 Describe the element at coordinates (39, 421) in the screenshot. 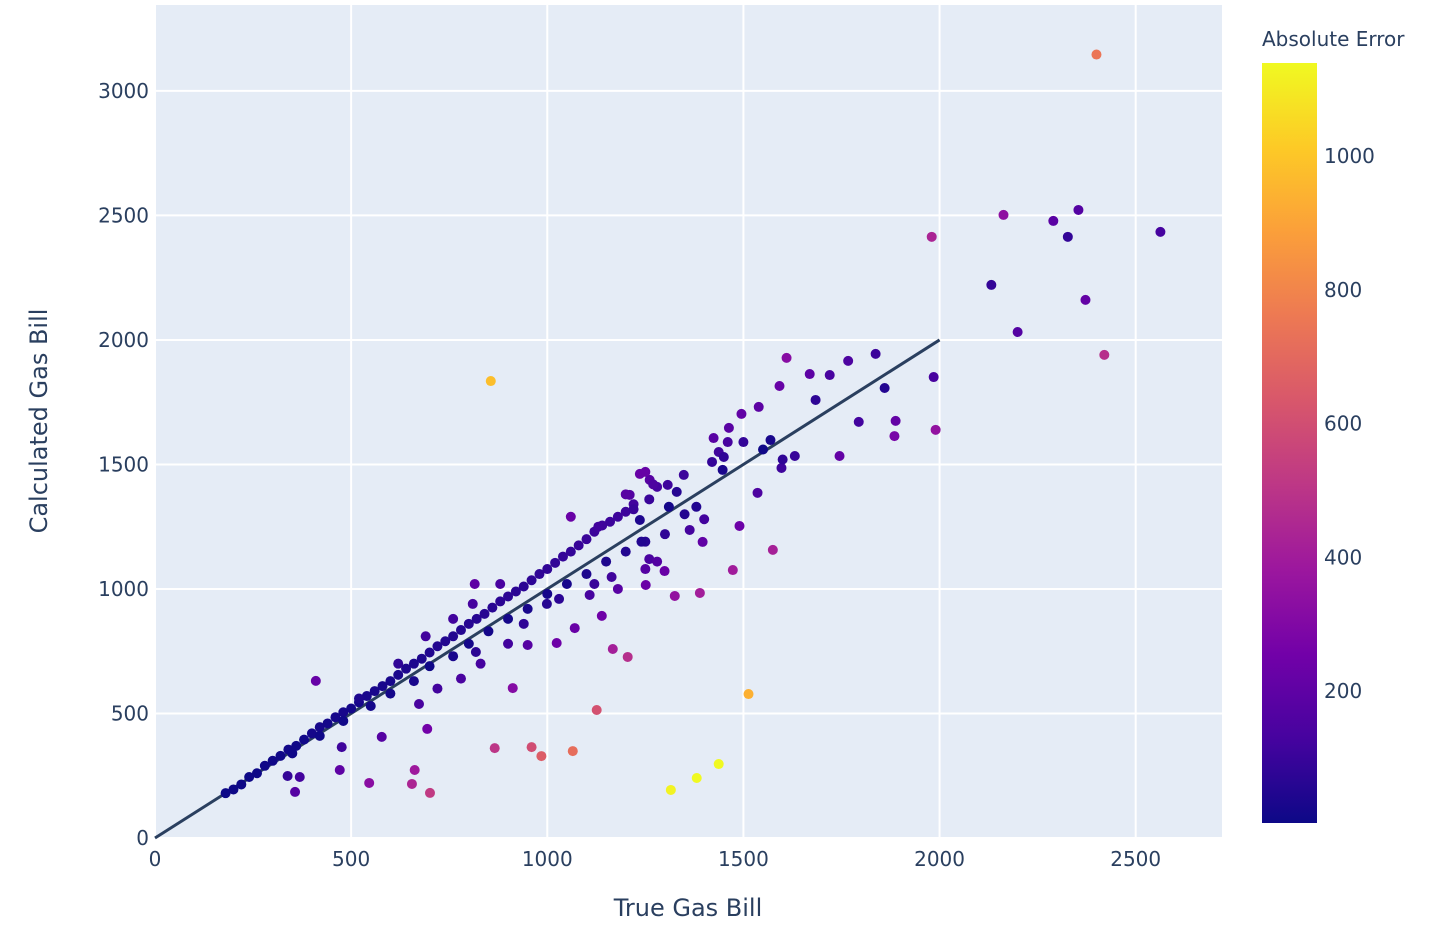

I see `y-axis-title: Calculated Gas Bill` at that location.